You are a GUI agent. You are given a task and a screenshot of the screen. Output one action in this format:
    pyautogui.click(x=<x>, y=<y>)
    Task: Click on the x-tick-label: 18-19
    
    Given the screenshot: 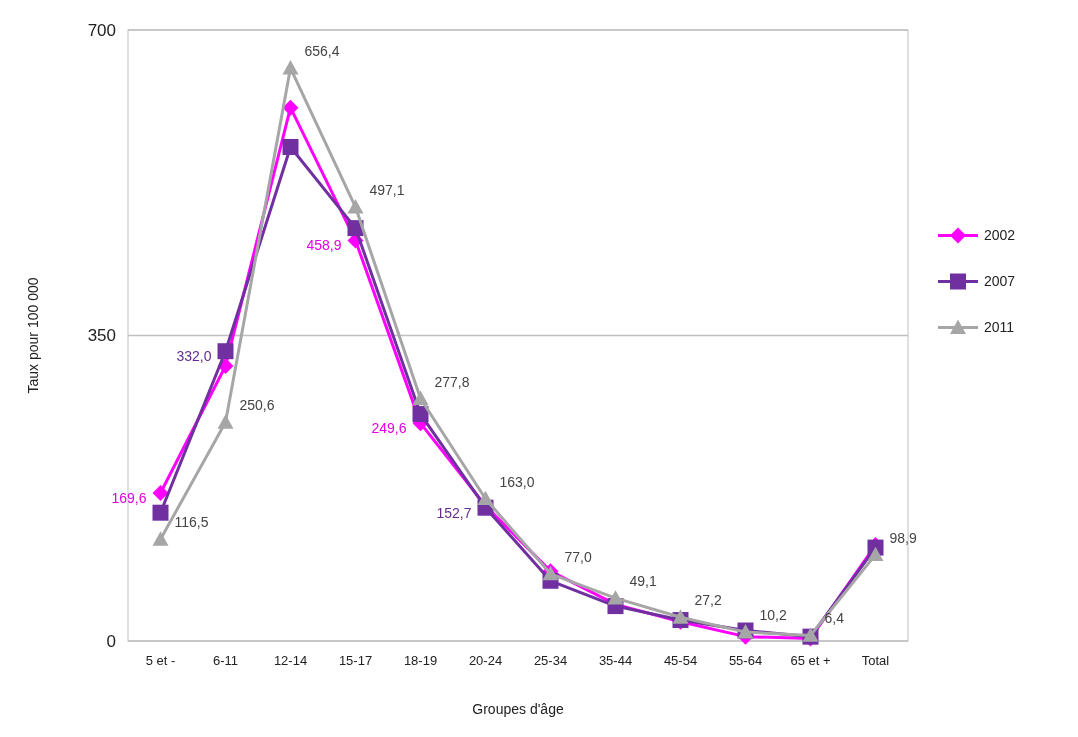 What is the action you would take?
    pyautogui.click(x=420, y=660)
    